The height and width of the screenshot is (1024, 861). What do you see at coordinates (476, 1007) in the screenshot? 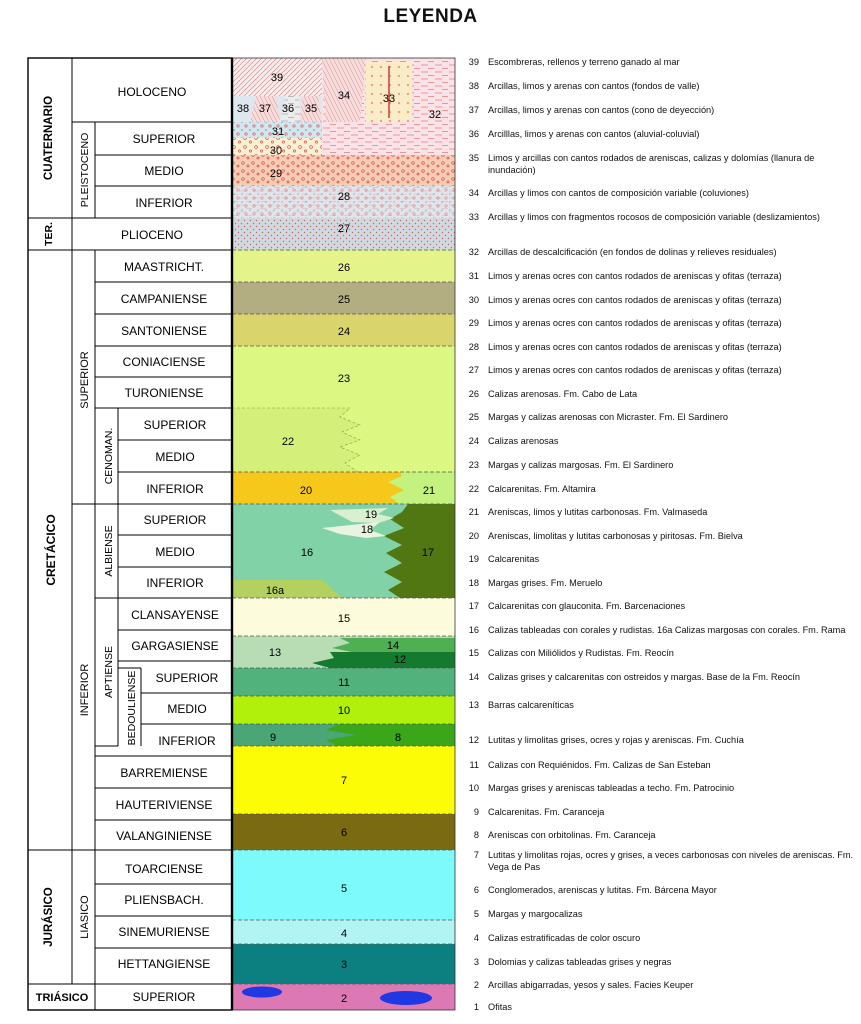
I see `legend-number: 1` at bounding box center [476, 1007].